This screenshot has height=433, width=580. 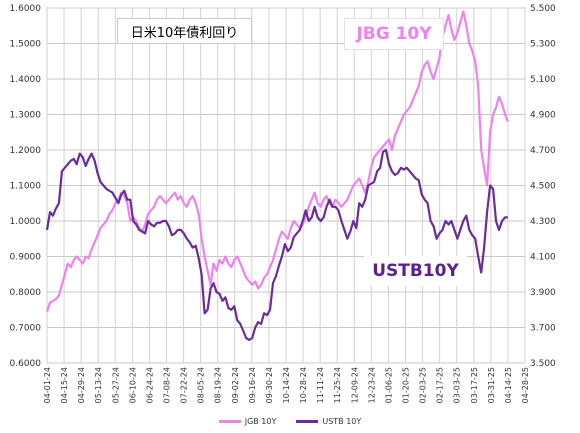 What do you see at coordinates (26, 222) in the screenshot?
I see `left-tick-label: 1.0000` at bounding box center [26, 222].